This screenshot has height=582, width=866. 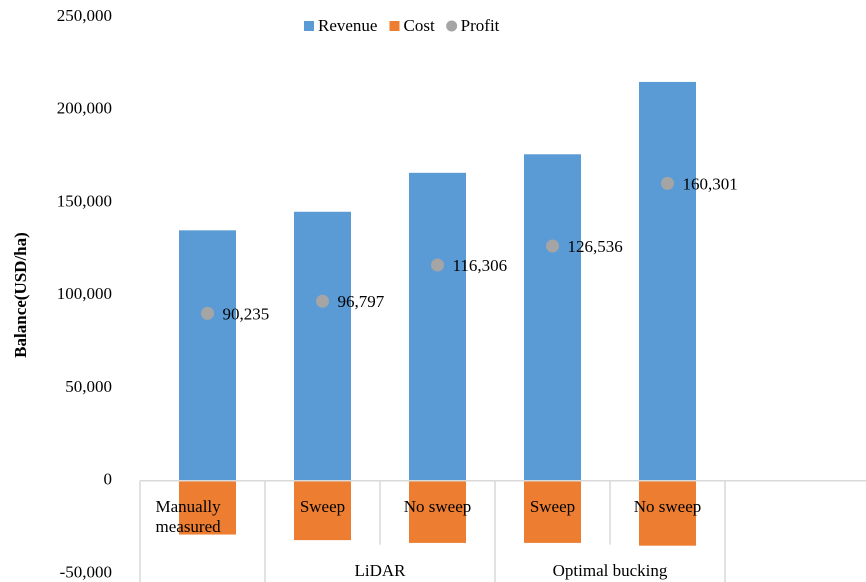 What do you see at coordinates (480, 265) in the screenshot?
I see `data-label: 116,306` at bounding box center [480, 265].